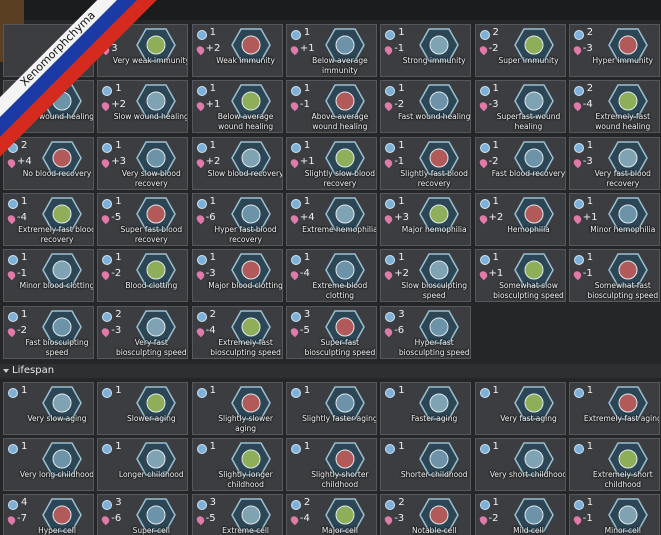  I want to click on gene-label: Extreme cell, so click(246, 530).